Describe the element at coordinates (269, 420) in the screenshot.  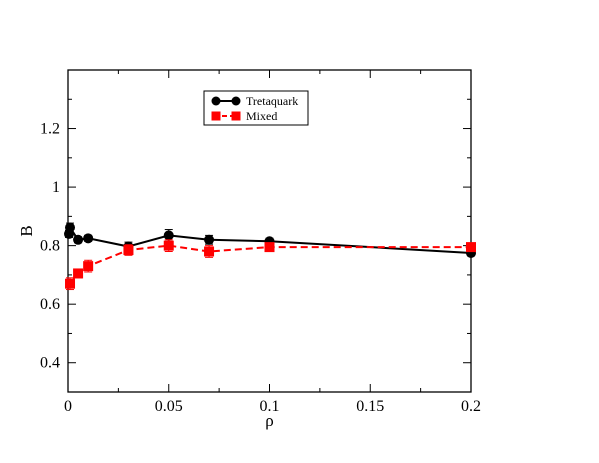
I see `x-axis-label: ρ` at that location.